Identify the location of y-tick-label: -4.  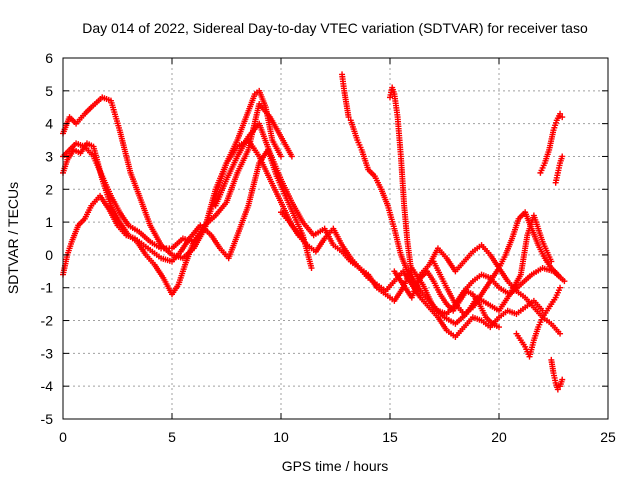
(47, 386).